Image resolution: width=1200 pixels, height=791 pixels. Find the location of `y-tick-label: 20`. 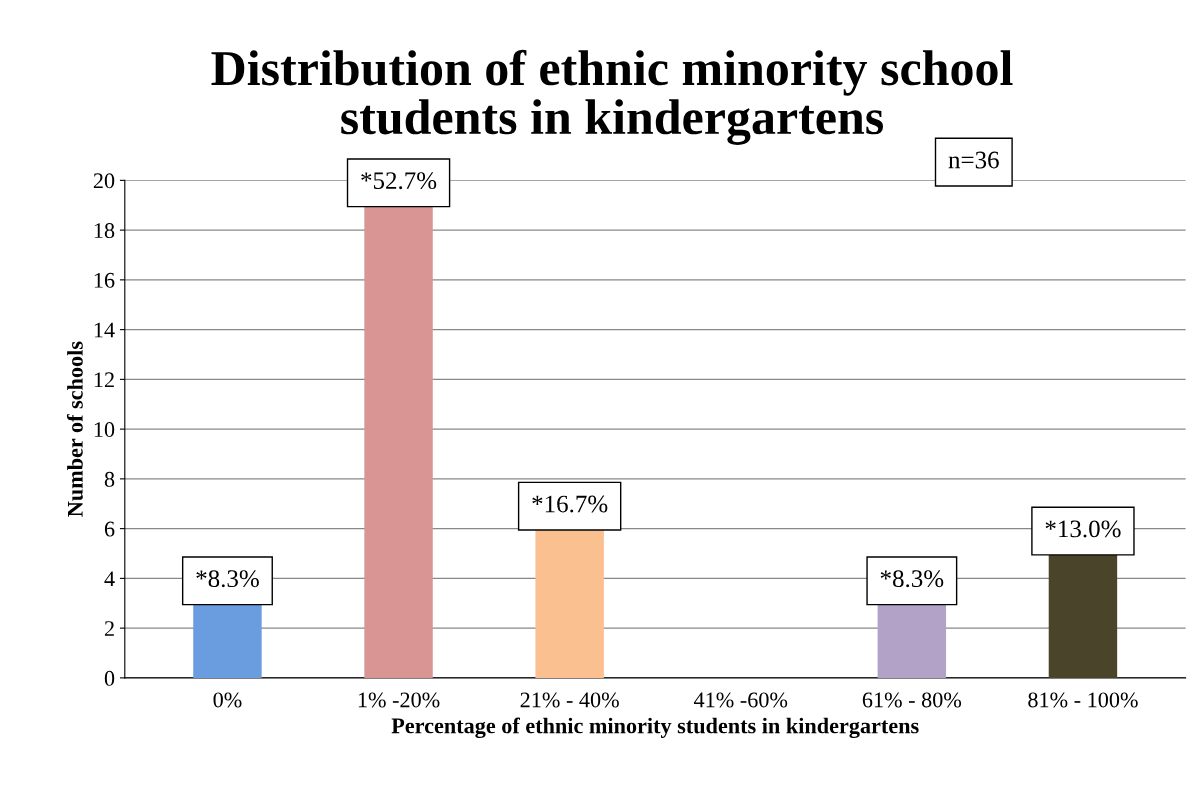

y-tick-label: 20 is located at coordinates (104, 181).